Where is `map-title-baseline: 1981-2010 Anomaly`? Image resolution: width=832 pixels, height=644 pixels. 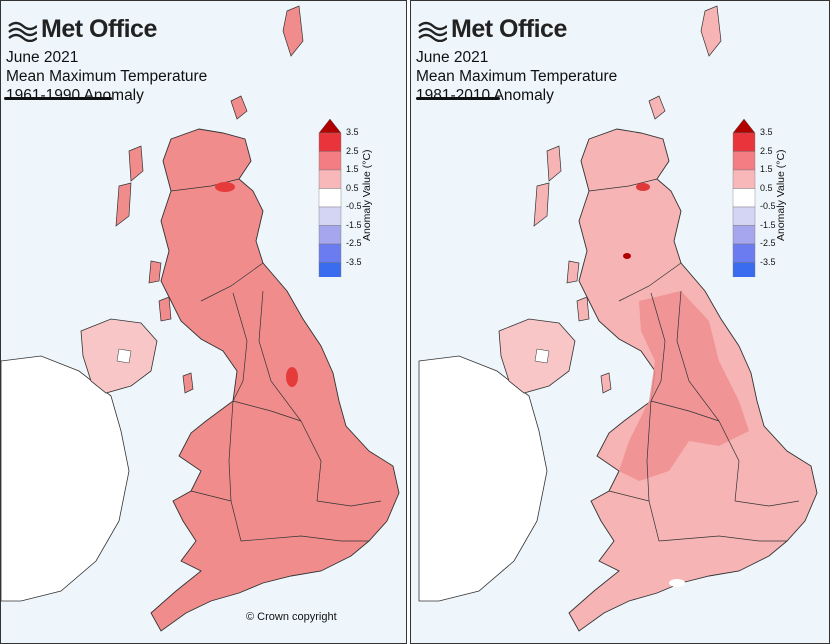 map-title-baseline: 1981-2010 Anomaly is located at coordinates (485, 95).